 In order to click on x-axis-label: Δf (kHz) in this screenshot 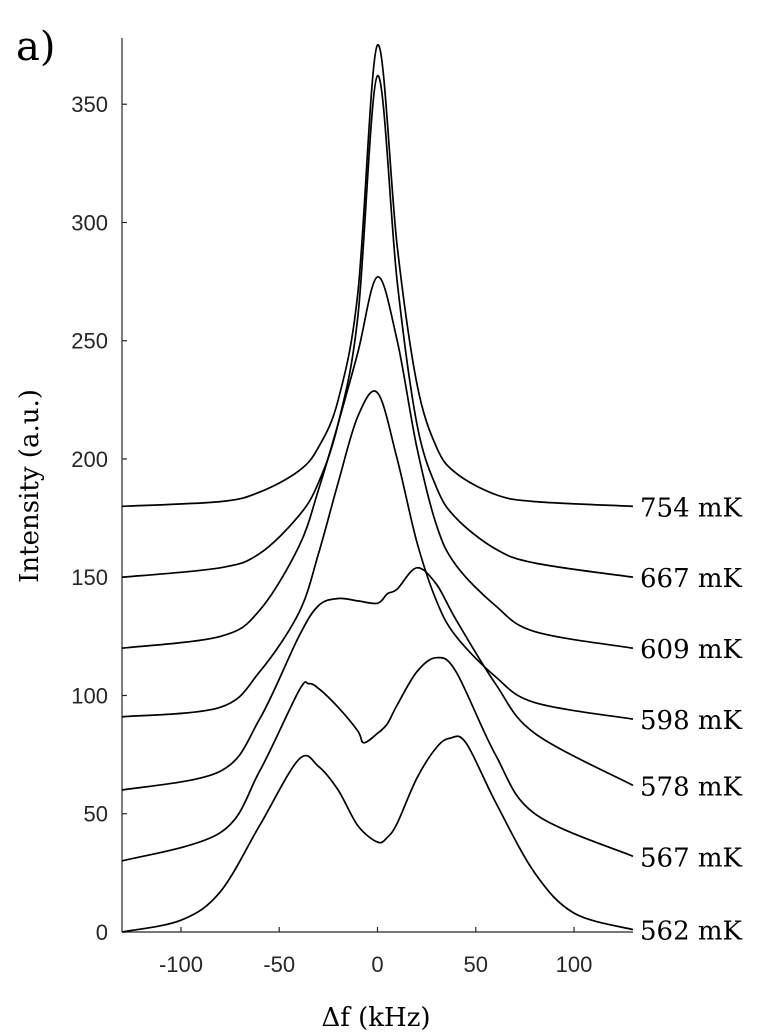, I will do `click(375, 1018)`.